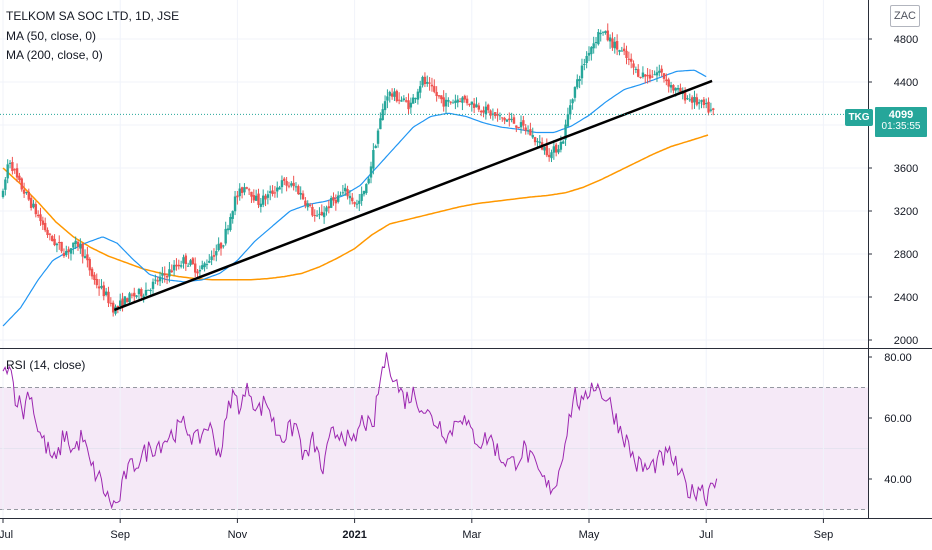 Image resolution: width=932 pixels, height=550 pixels. What do you see at coordinates (859, 117) in the screenshot?
I see `symbol-badge: TKG` at bounding box center [859, 117].